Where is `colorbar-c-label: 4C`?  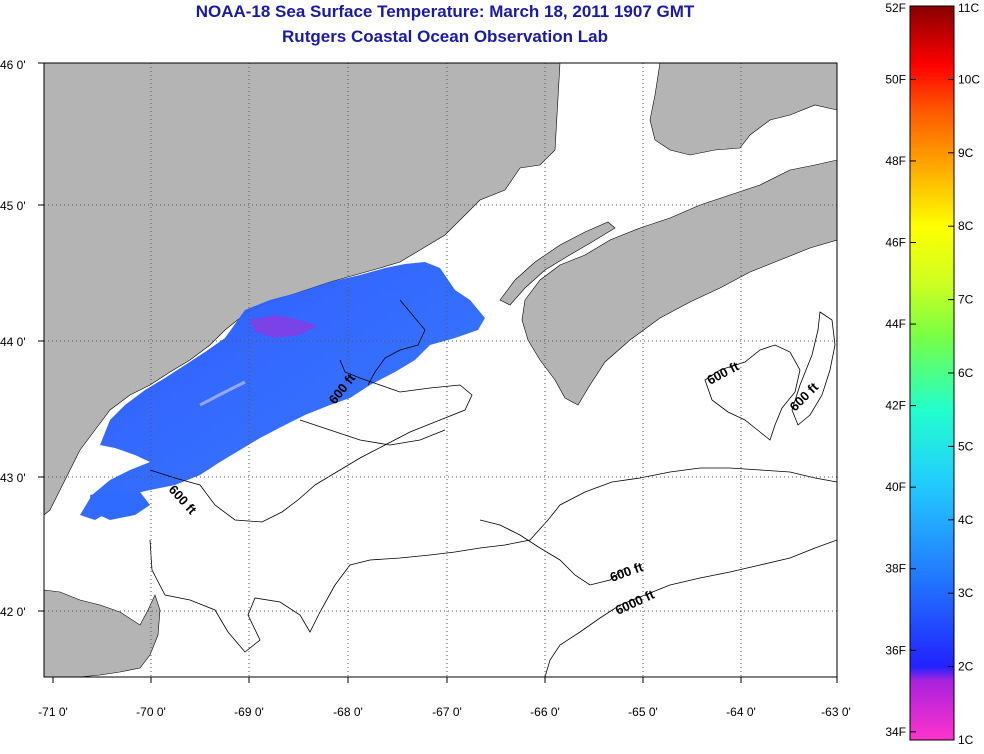 colorbar-c-label: 4C is located at coordinates (966, 520).